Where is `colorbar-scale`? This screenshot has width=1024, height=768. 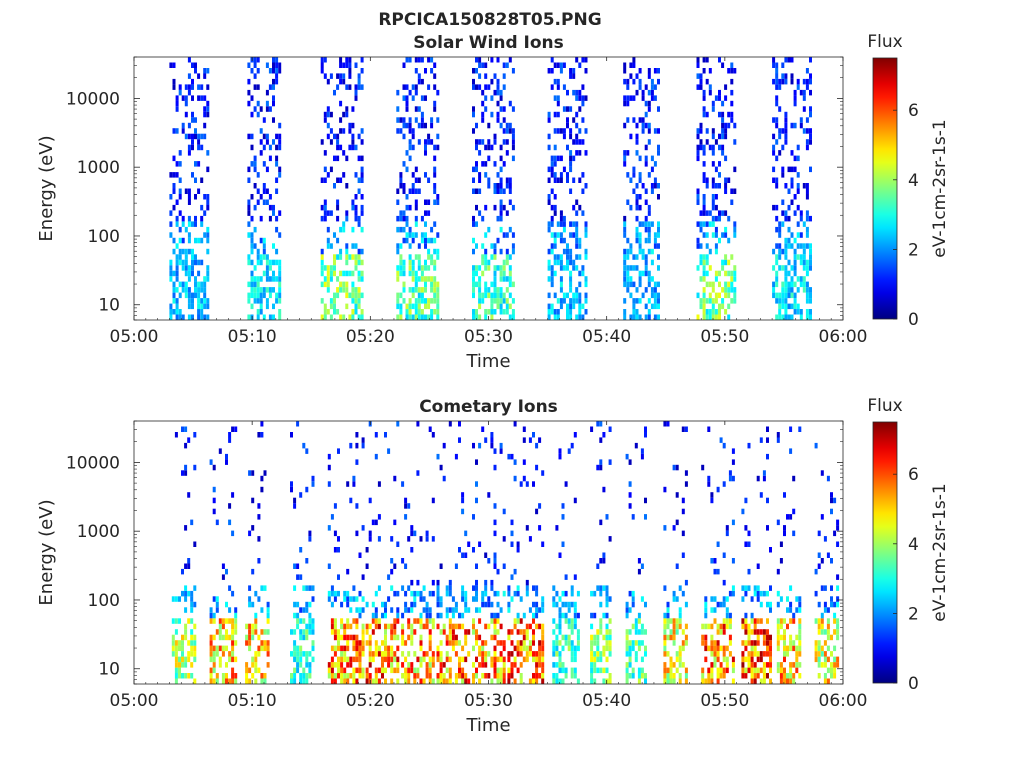
colorbar-scale is located at coordinates (885, 552).